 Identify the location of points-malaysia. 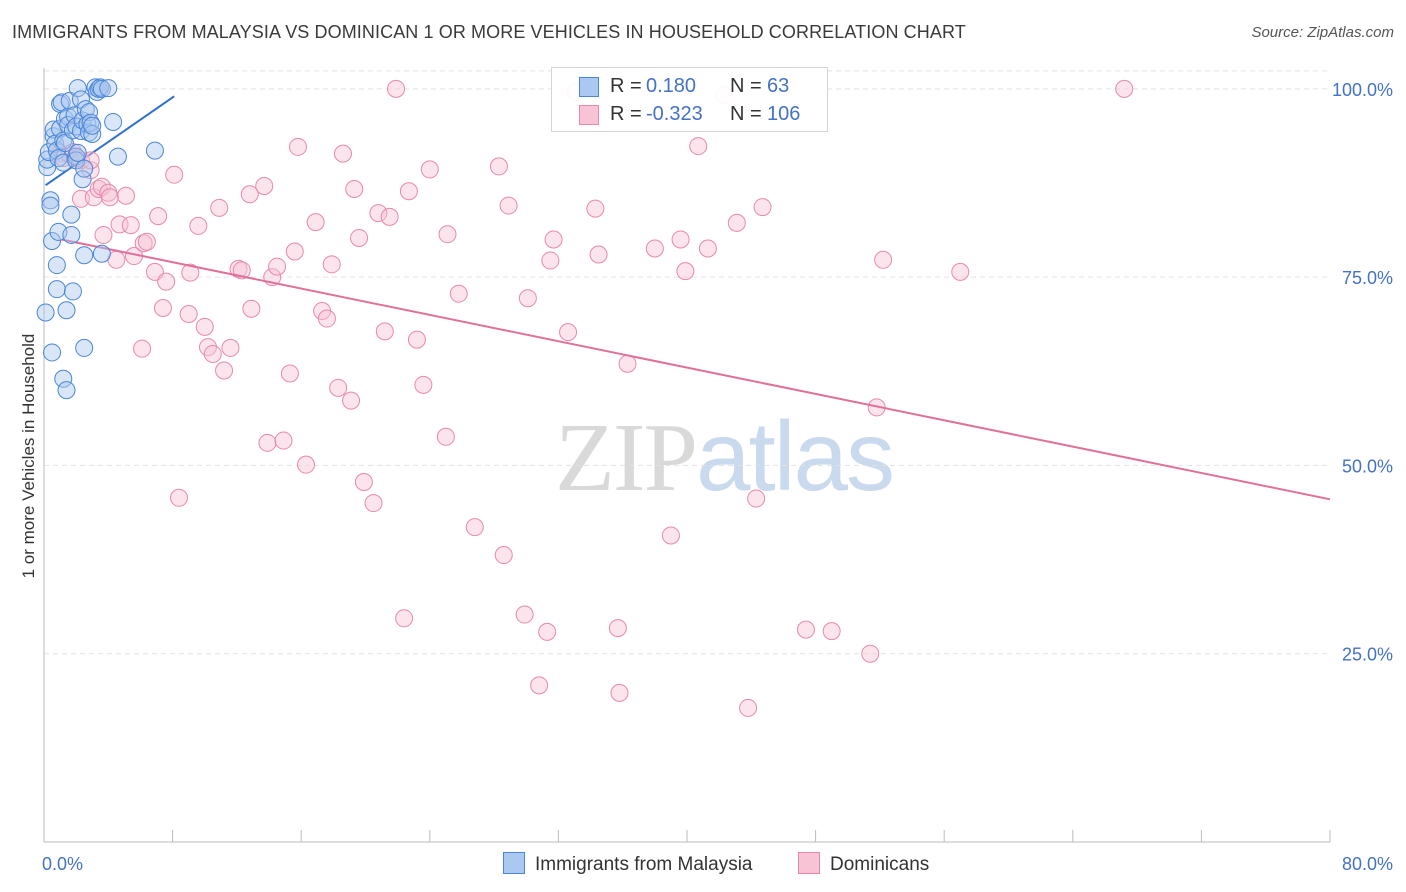
(100, 239).